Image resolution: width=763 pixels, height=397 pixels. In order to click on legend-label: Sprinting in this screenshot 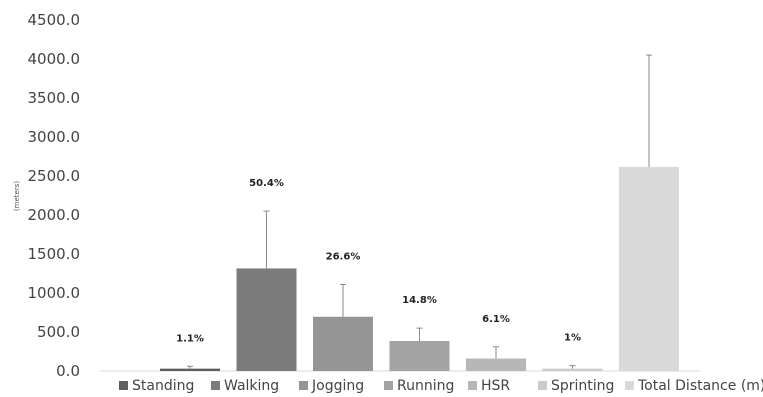, I will do `click(582, 386)`.